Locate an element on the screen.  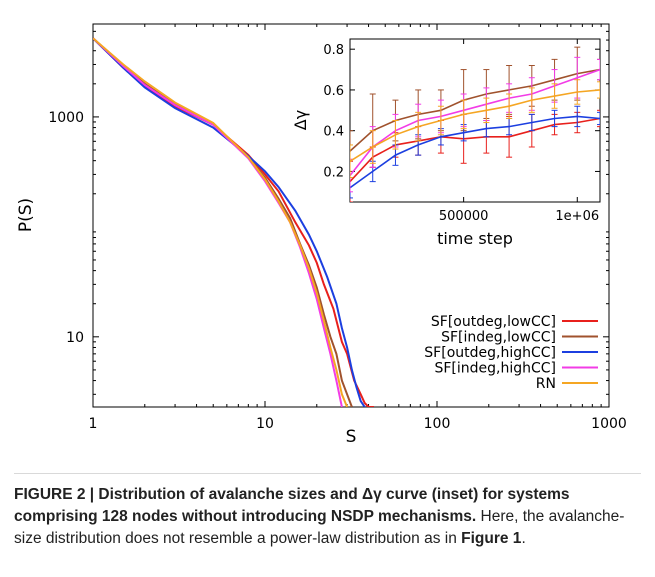
main-y-tick-label: 10 is located at coordinates (75, 338).